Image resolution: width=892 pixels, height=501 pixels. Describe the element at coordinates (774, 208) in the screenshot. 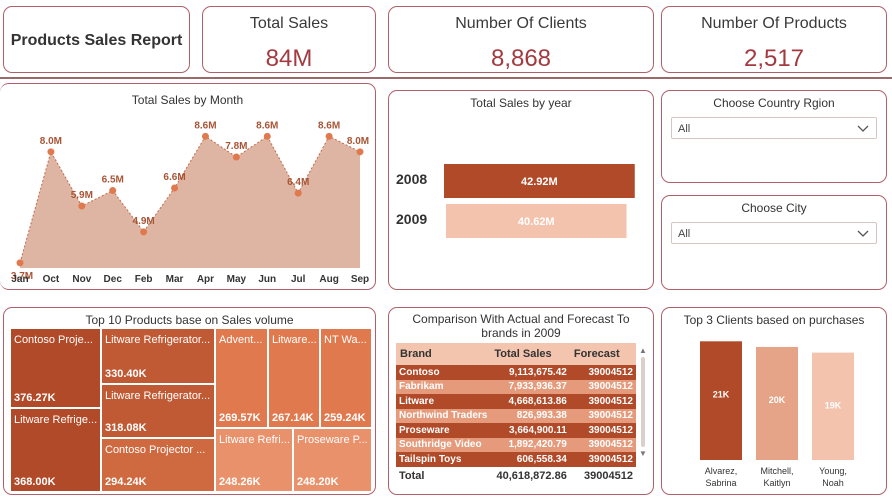

I see `city-filter-title: Choose City` at that location.